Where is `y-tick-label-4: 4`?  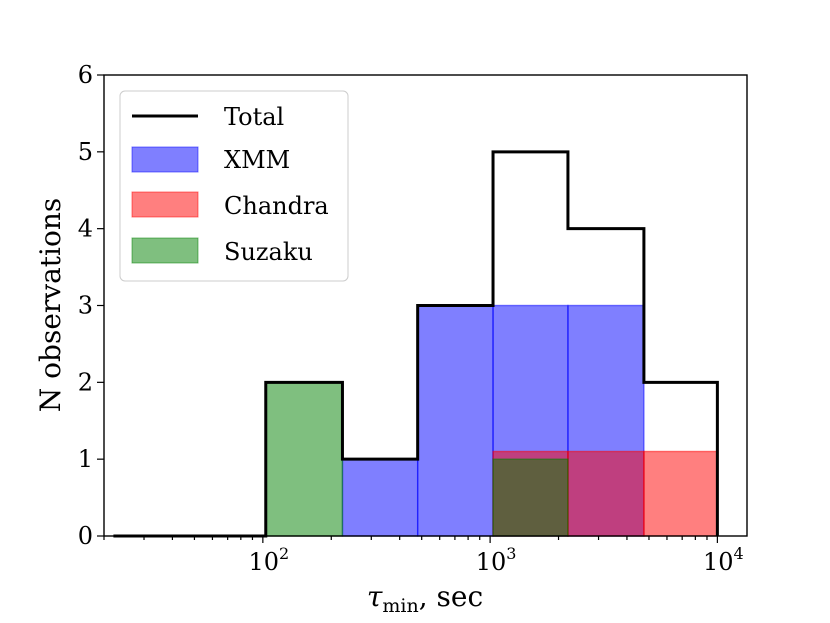 y-tick-label-4: 4 is located at coordinates (85, 229).